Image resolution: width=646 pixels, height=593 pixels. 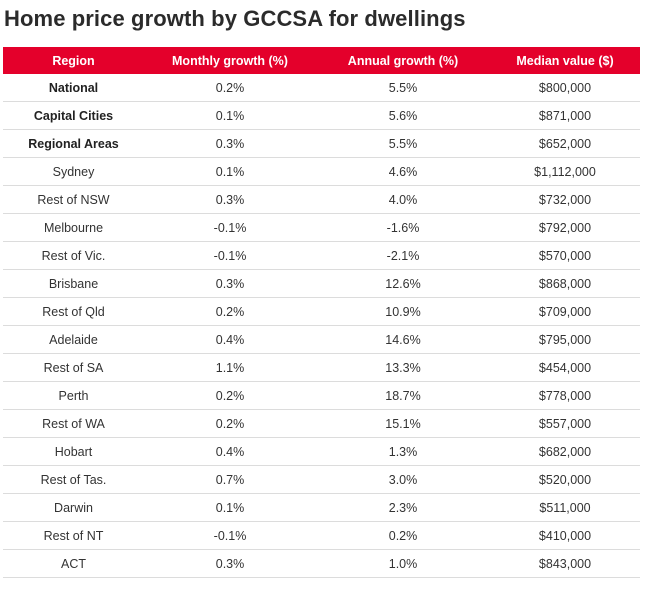 What do you see at coordinates (73, 60) in the screenshot?
I see `header-region: Region` at bounding box center [73, 60].